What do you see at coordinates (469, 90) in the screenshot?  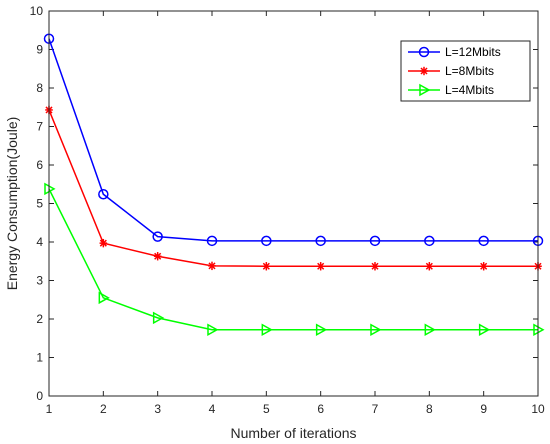 I see `legend-label: L=4Mbits` at bounding box center [469, 90].